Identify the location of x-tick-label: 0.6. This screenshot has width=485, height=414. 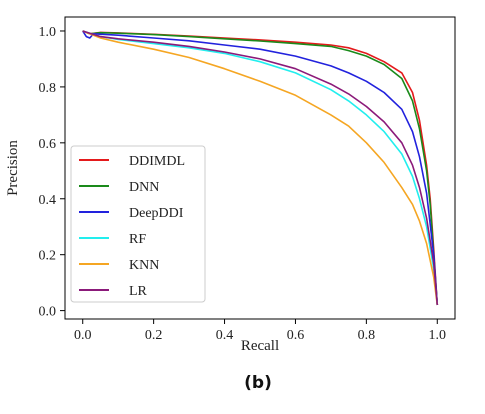
(296, 335).